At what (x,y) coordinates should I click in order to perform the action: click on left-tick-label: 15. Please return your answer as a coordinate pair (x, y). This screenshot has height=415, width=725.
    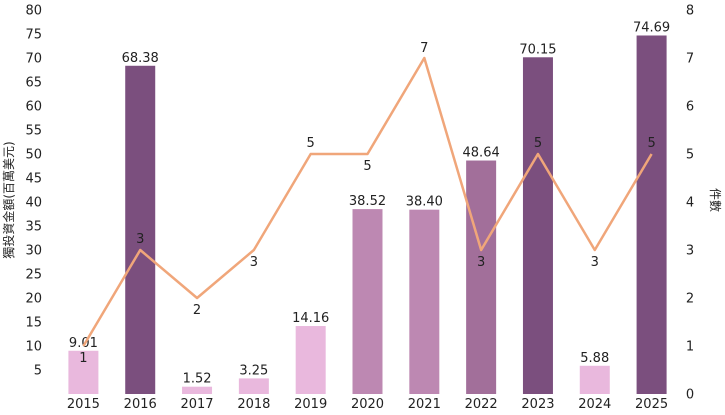
    Looking at the image, I should click on (33, 323).